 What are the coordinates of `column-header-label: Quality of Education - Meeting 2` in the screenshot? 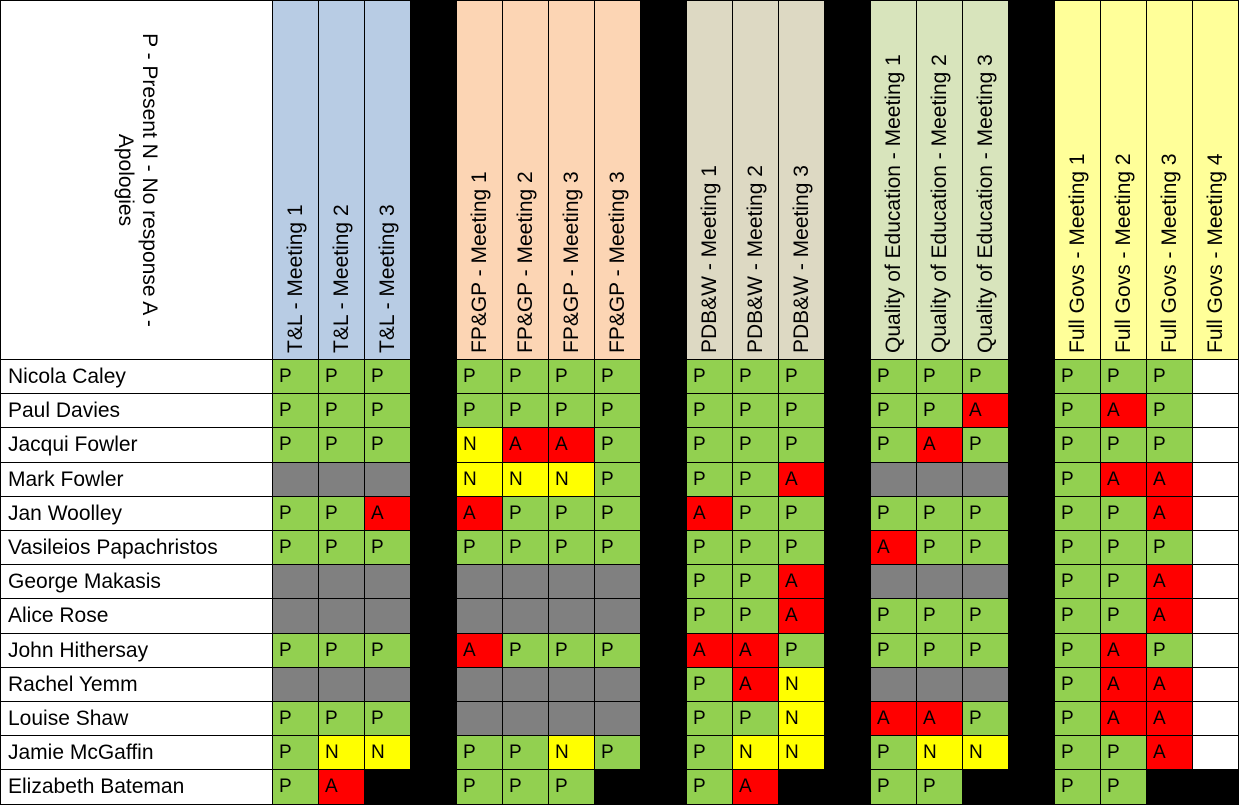 It's located at (939, 203).